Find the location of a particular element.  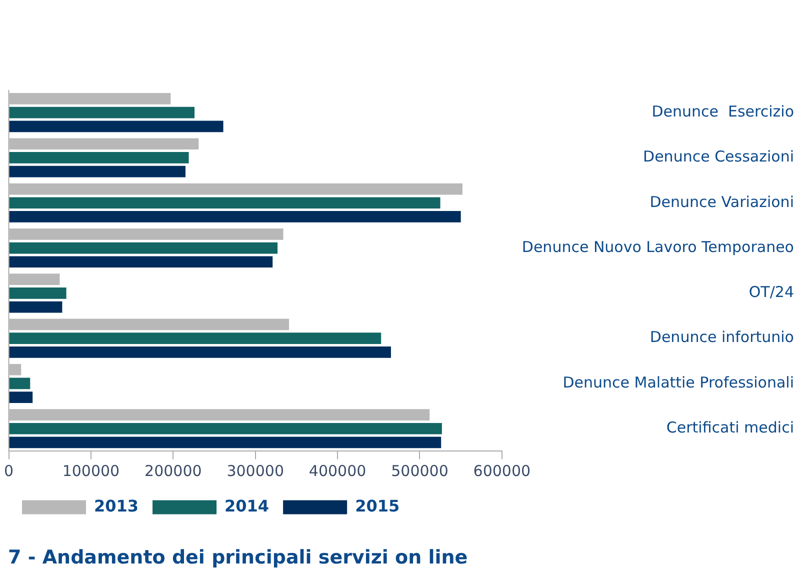

y-tick-label: Denunce Variazioni is located at coordinates (722, 201).